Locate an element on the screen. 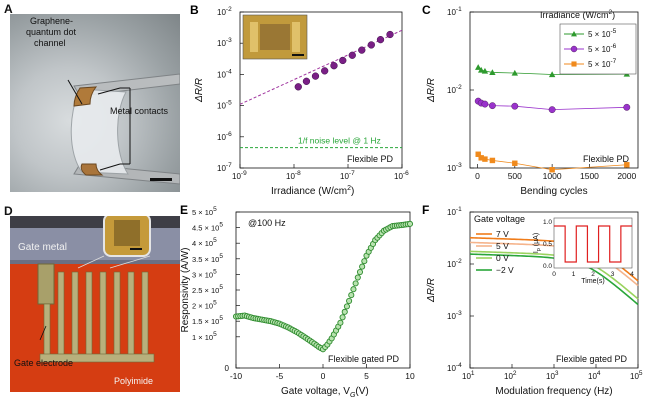 This screenshot has width=655, height=402. label-metal-contacts: Metal contacts is located at coordinates (139, 111).